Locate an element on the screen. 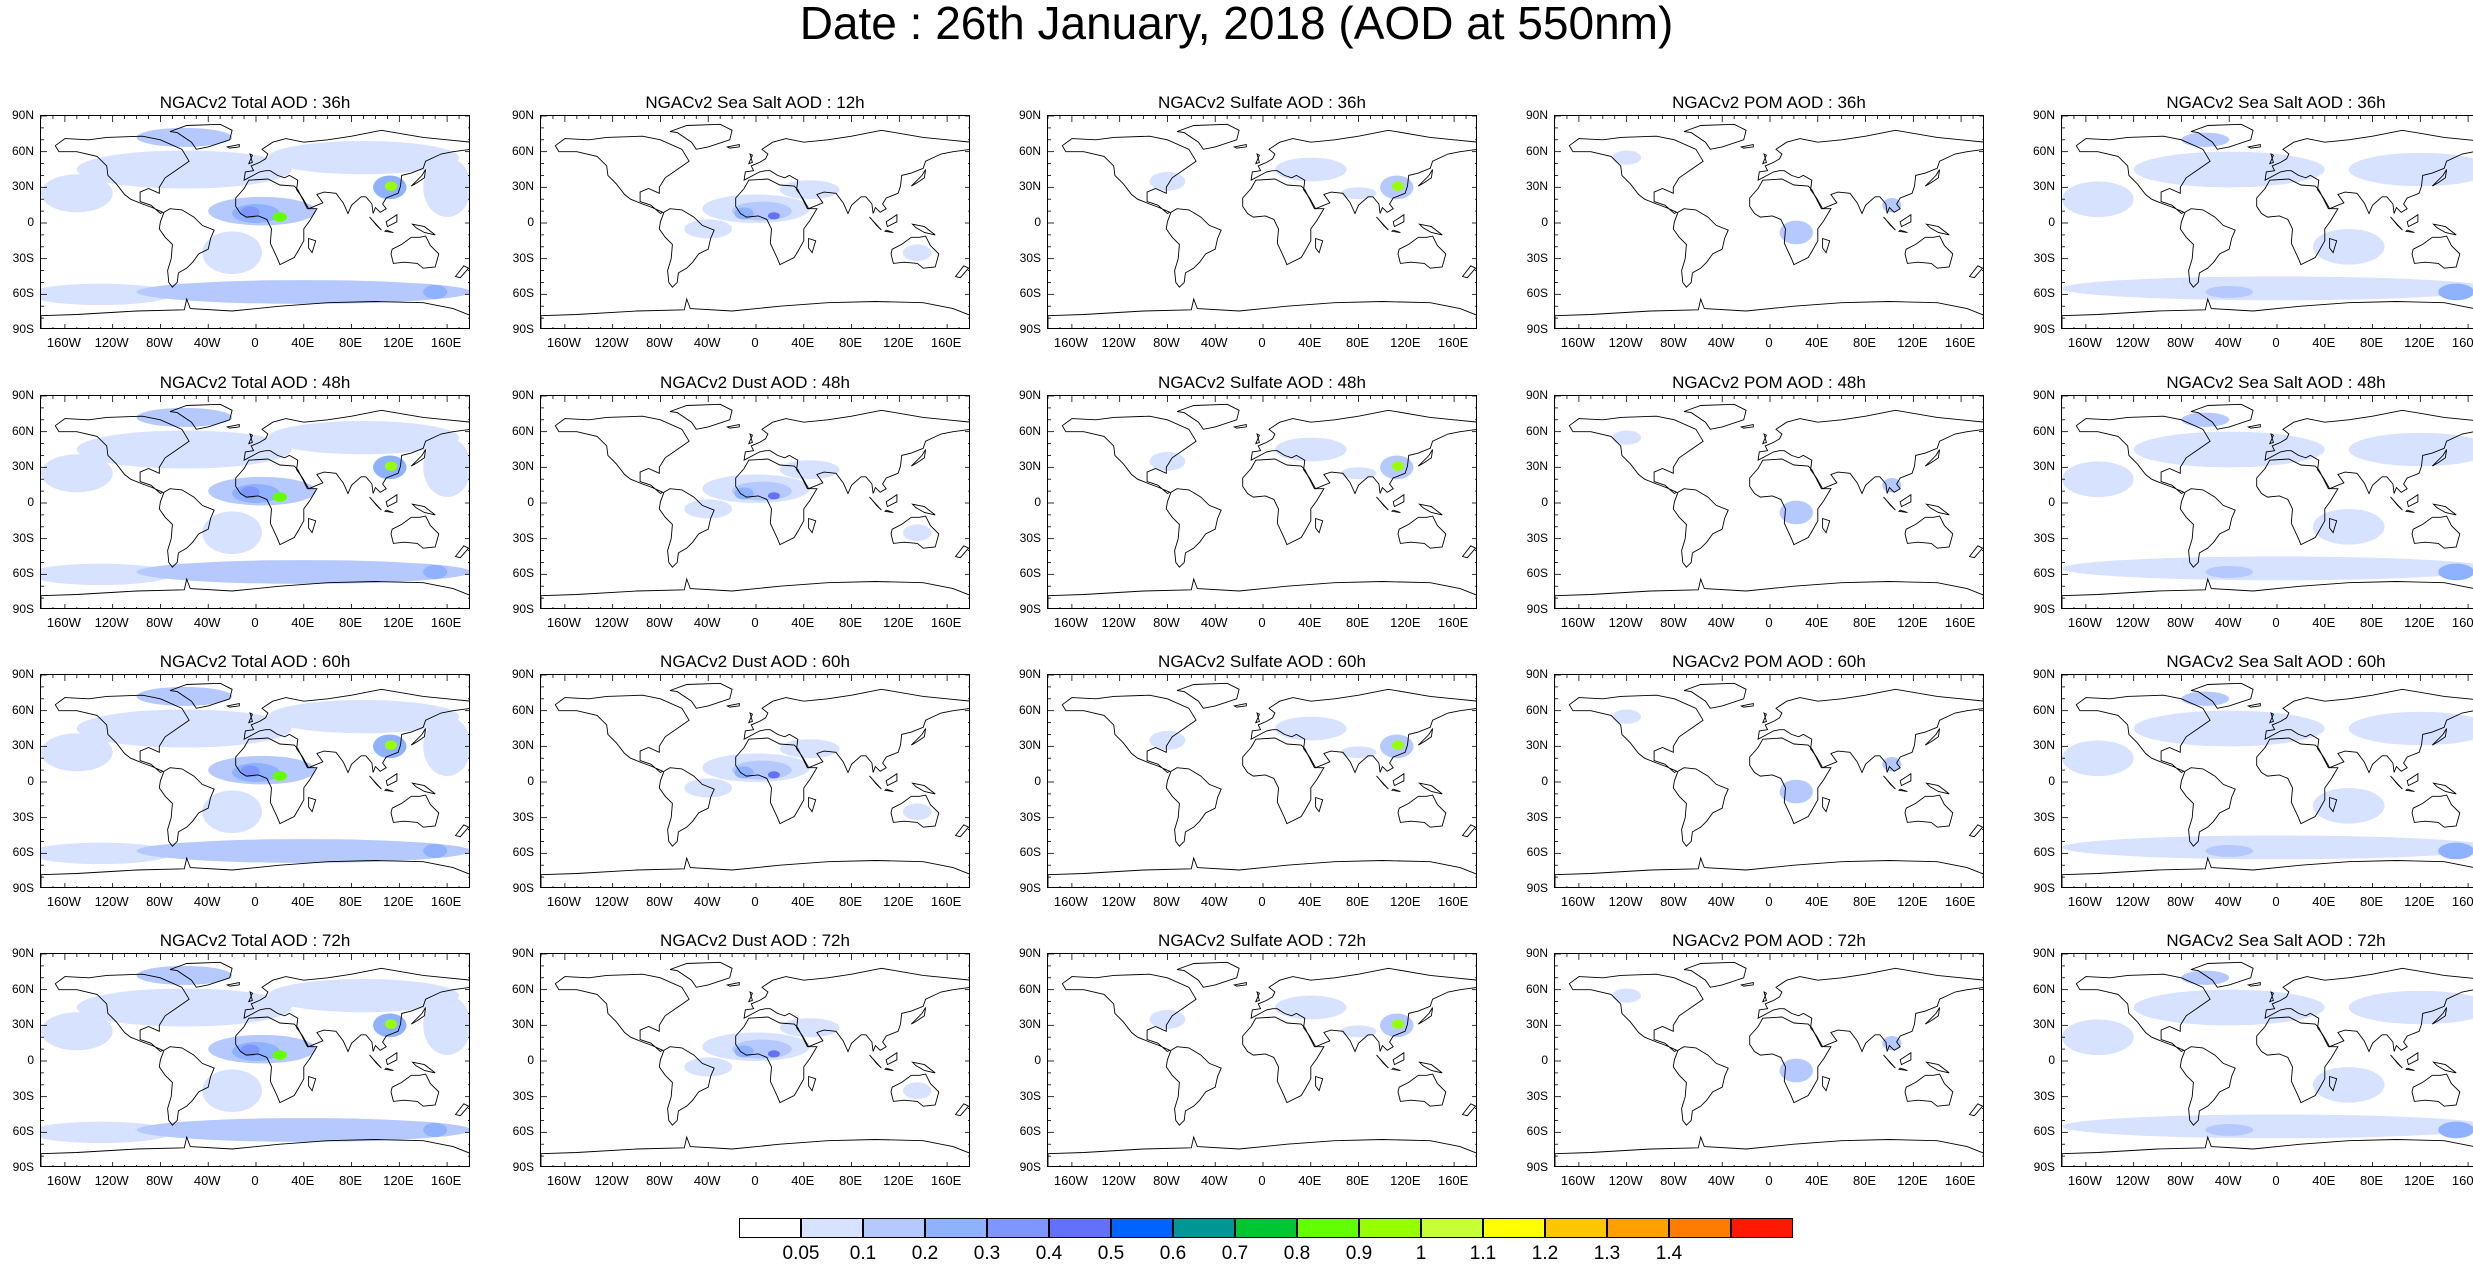 The image size is (2473, 1264). lon-label: 40W is located at coordinates (1721, 342).